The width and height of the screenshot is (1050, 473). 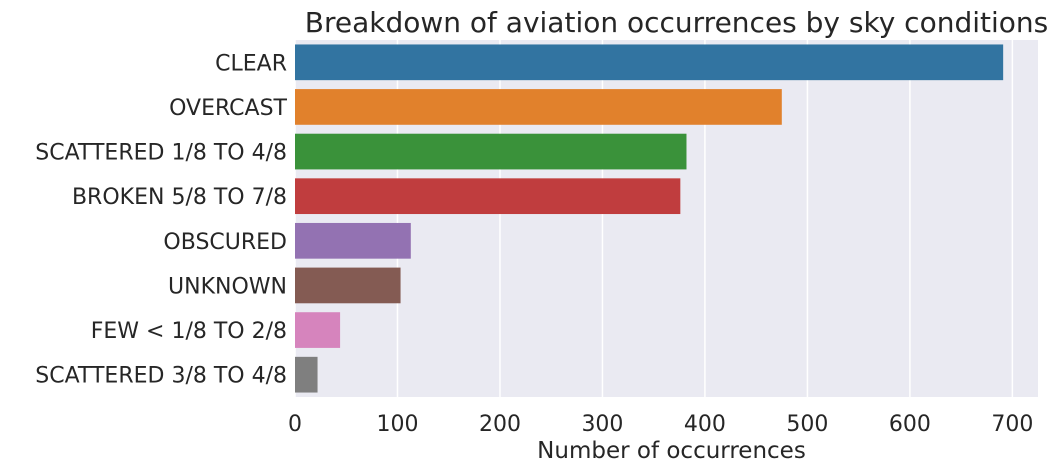 What do you see at coordinates (251, 63) in the screenshot?
I see `category-label: CLEAR` at bounding box center [251, 63].